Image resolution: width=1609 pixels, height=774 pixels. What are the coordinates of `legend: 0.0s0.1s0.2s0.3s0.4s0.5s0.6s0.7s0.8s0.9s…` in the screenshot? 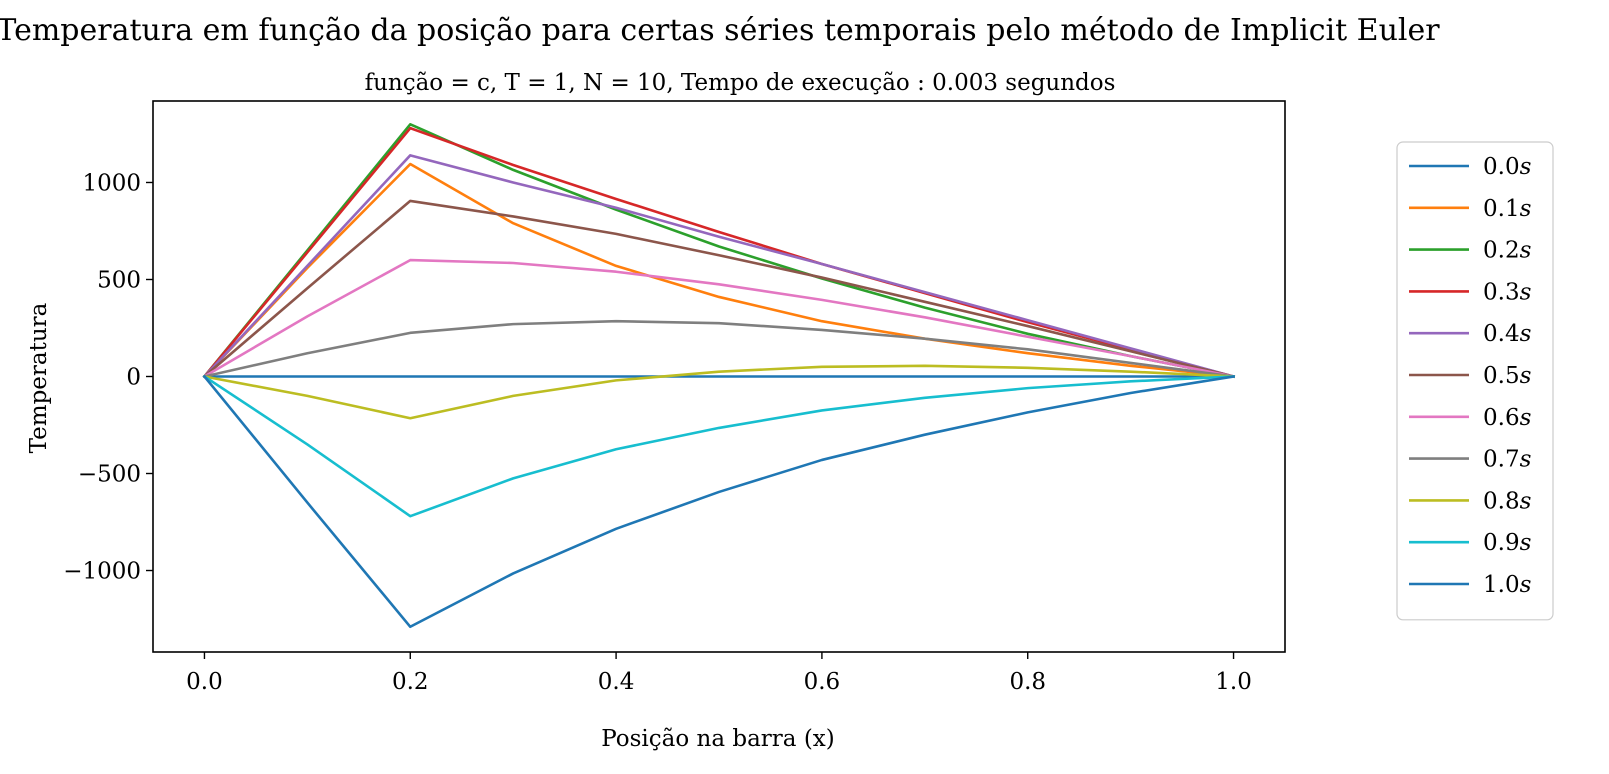 It's located at (1475, 381).